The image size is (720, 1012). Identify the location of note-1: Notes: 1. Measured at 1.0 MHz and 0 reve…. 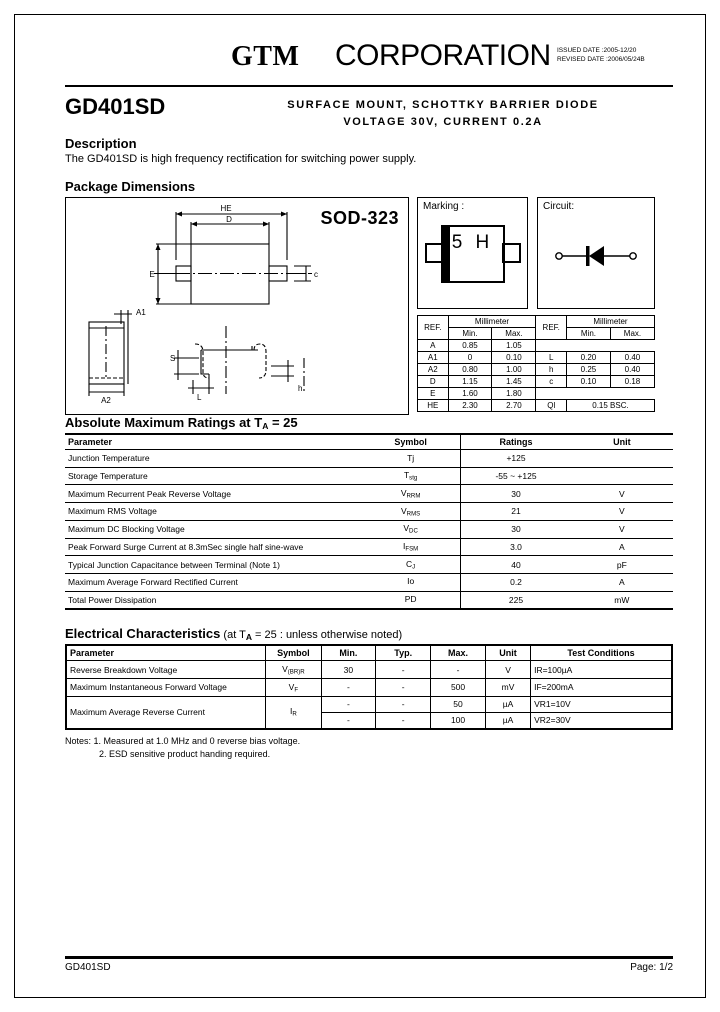
(183, 740).